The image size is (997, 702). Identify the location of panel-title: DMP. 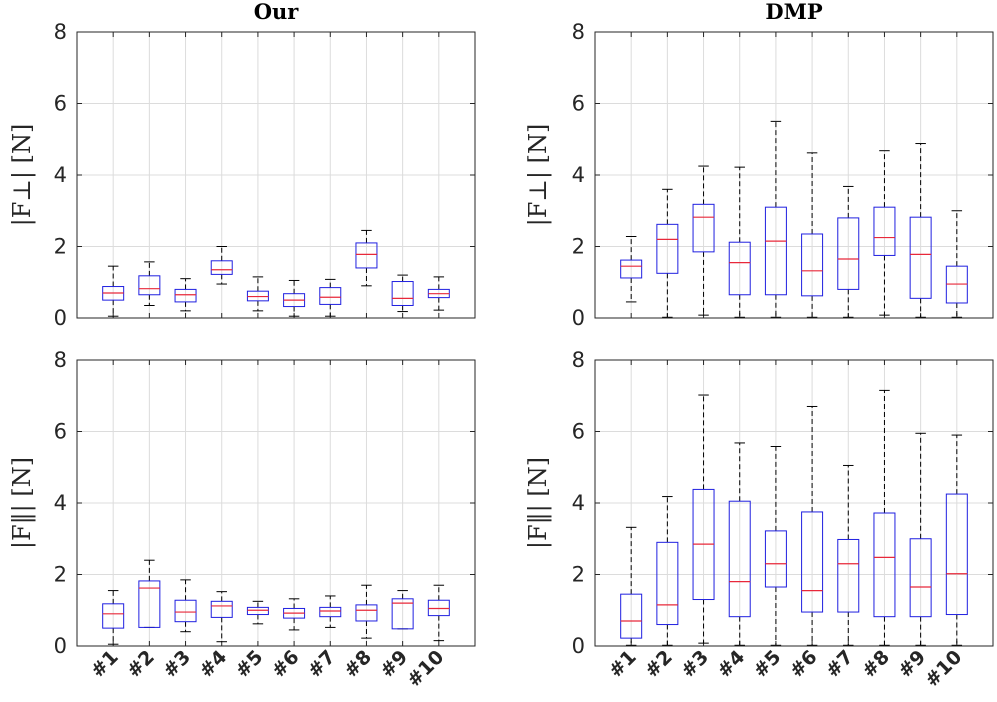
(793, 12).